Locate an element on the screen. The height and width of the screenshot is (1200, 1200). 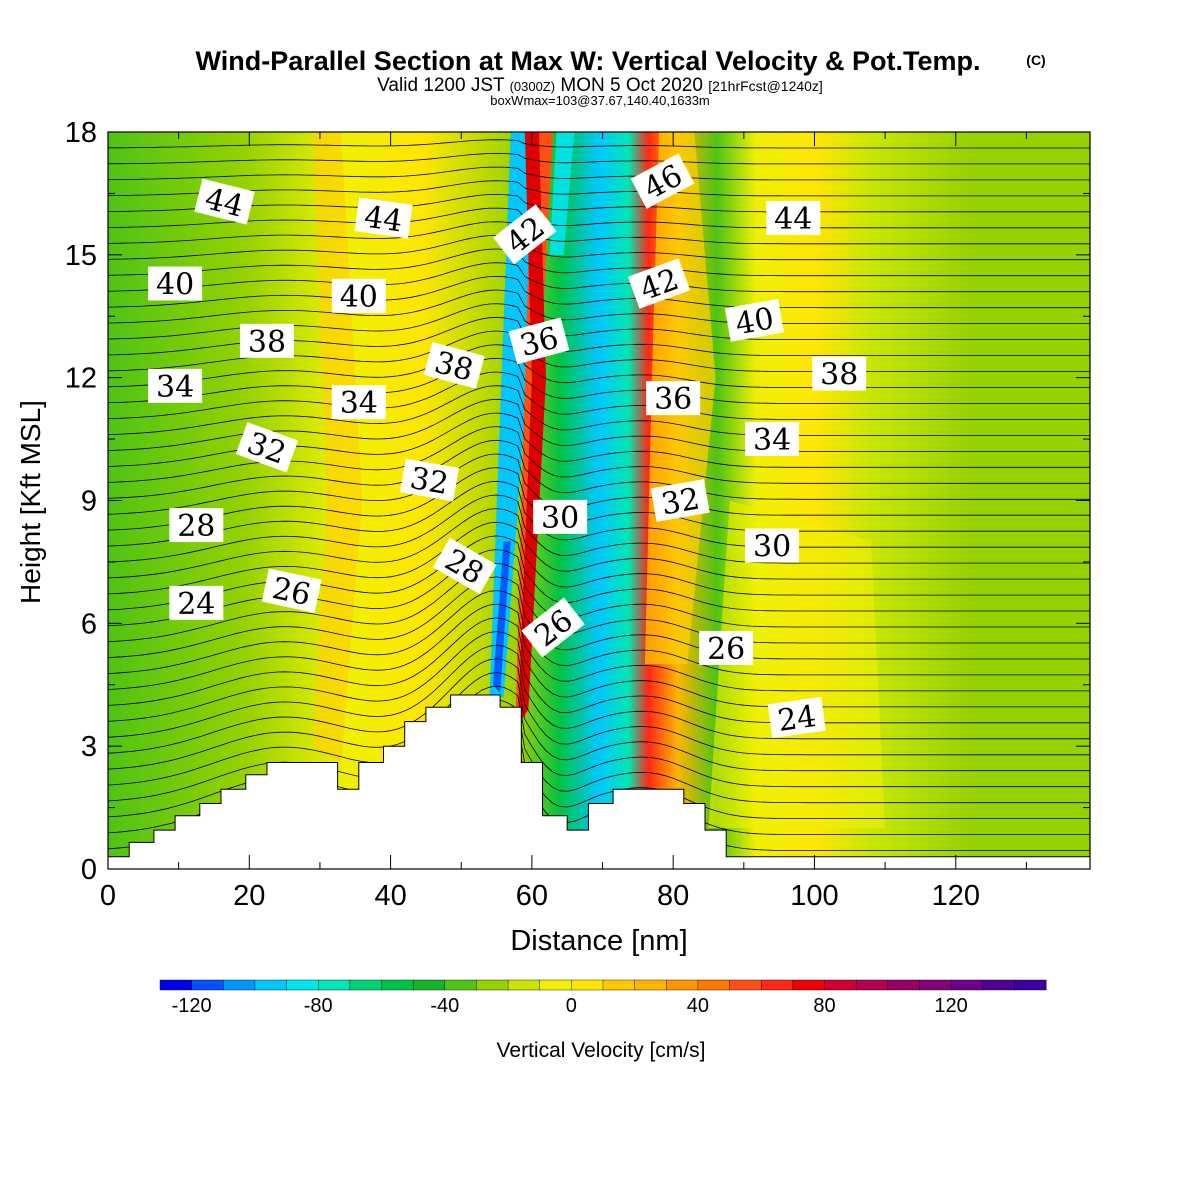
x-tick-label: 40 is located at coordinates (390, 896).